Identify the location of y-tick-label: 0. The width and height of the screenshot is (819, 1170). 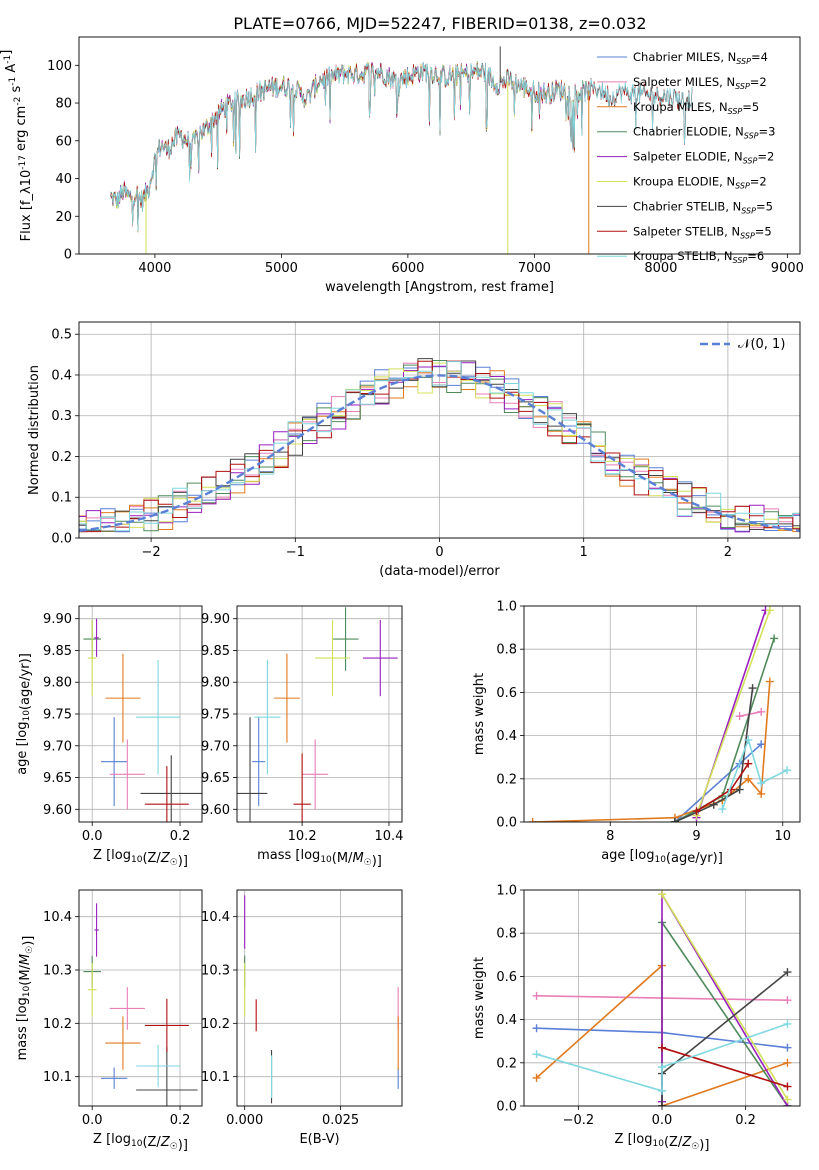
(68, 255).